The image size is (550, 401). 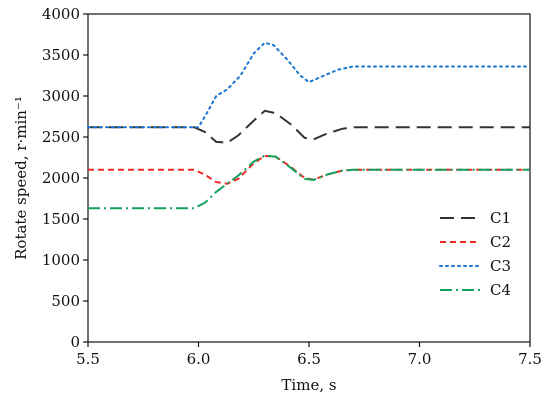 What do you see at coordinates (500, 266) in the screenshot?
I see `legend-label-c3: C3` at bounding box center [500, 266].